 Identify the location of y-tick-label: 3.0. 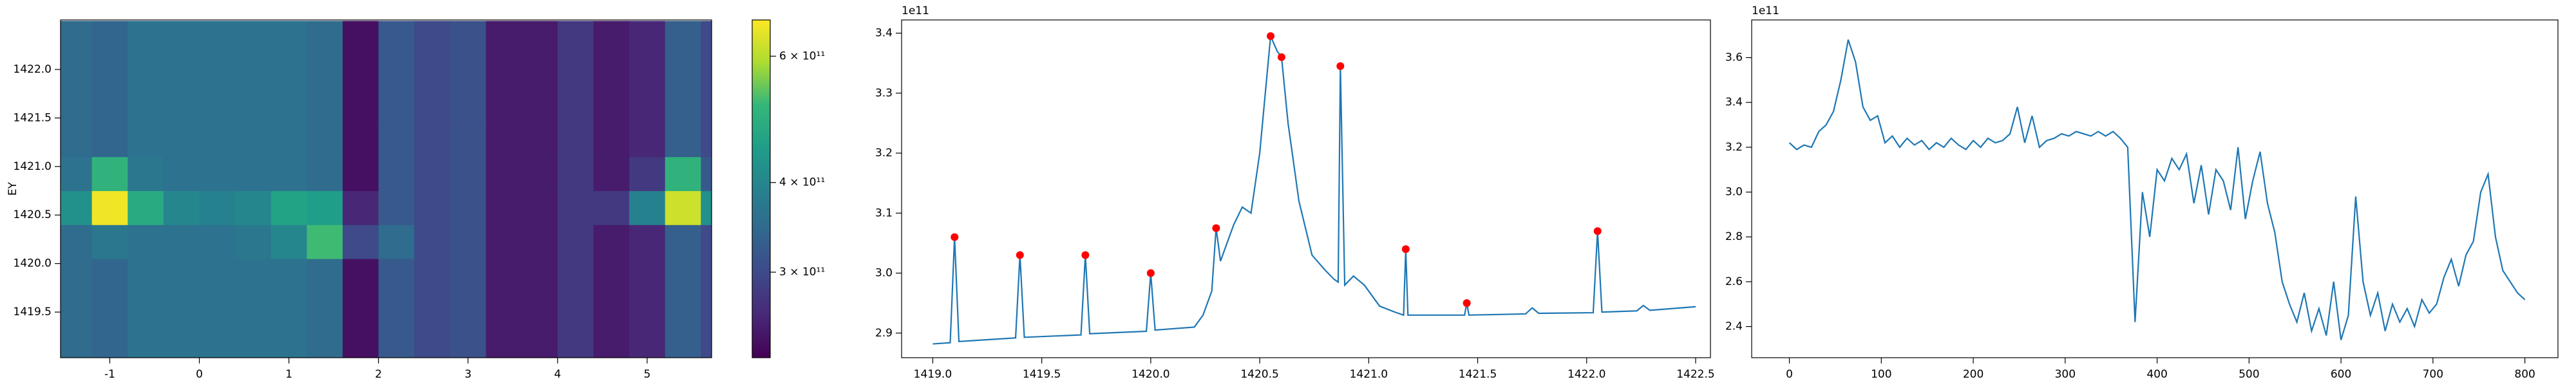
(1734, 192).